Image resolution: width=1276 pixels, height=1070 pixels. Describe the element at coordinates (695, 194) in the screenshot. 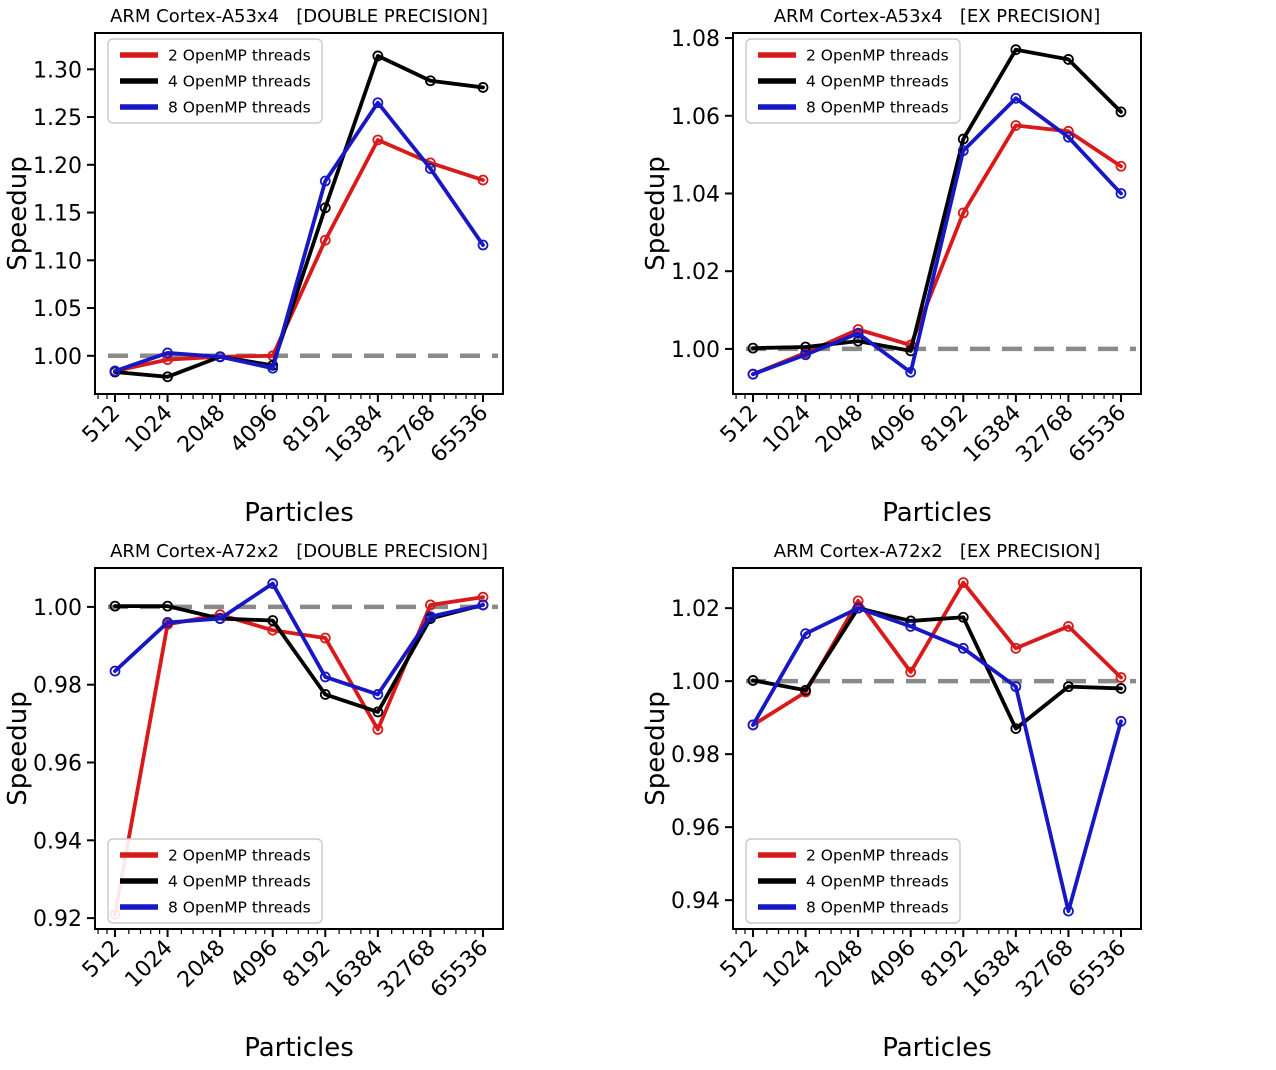

I see `y-tick-label: 1.04` at that location.